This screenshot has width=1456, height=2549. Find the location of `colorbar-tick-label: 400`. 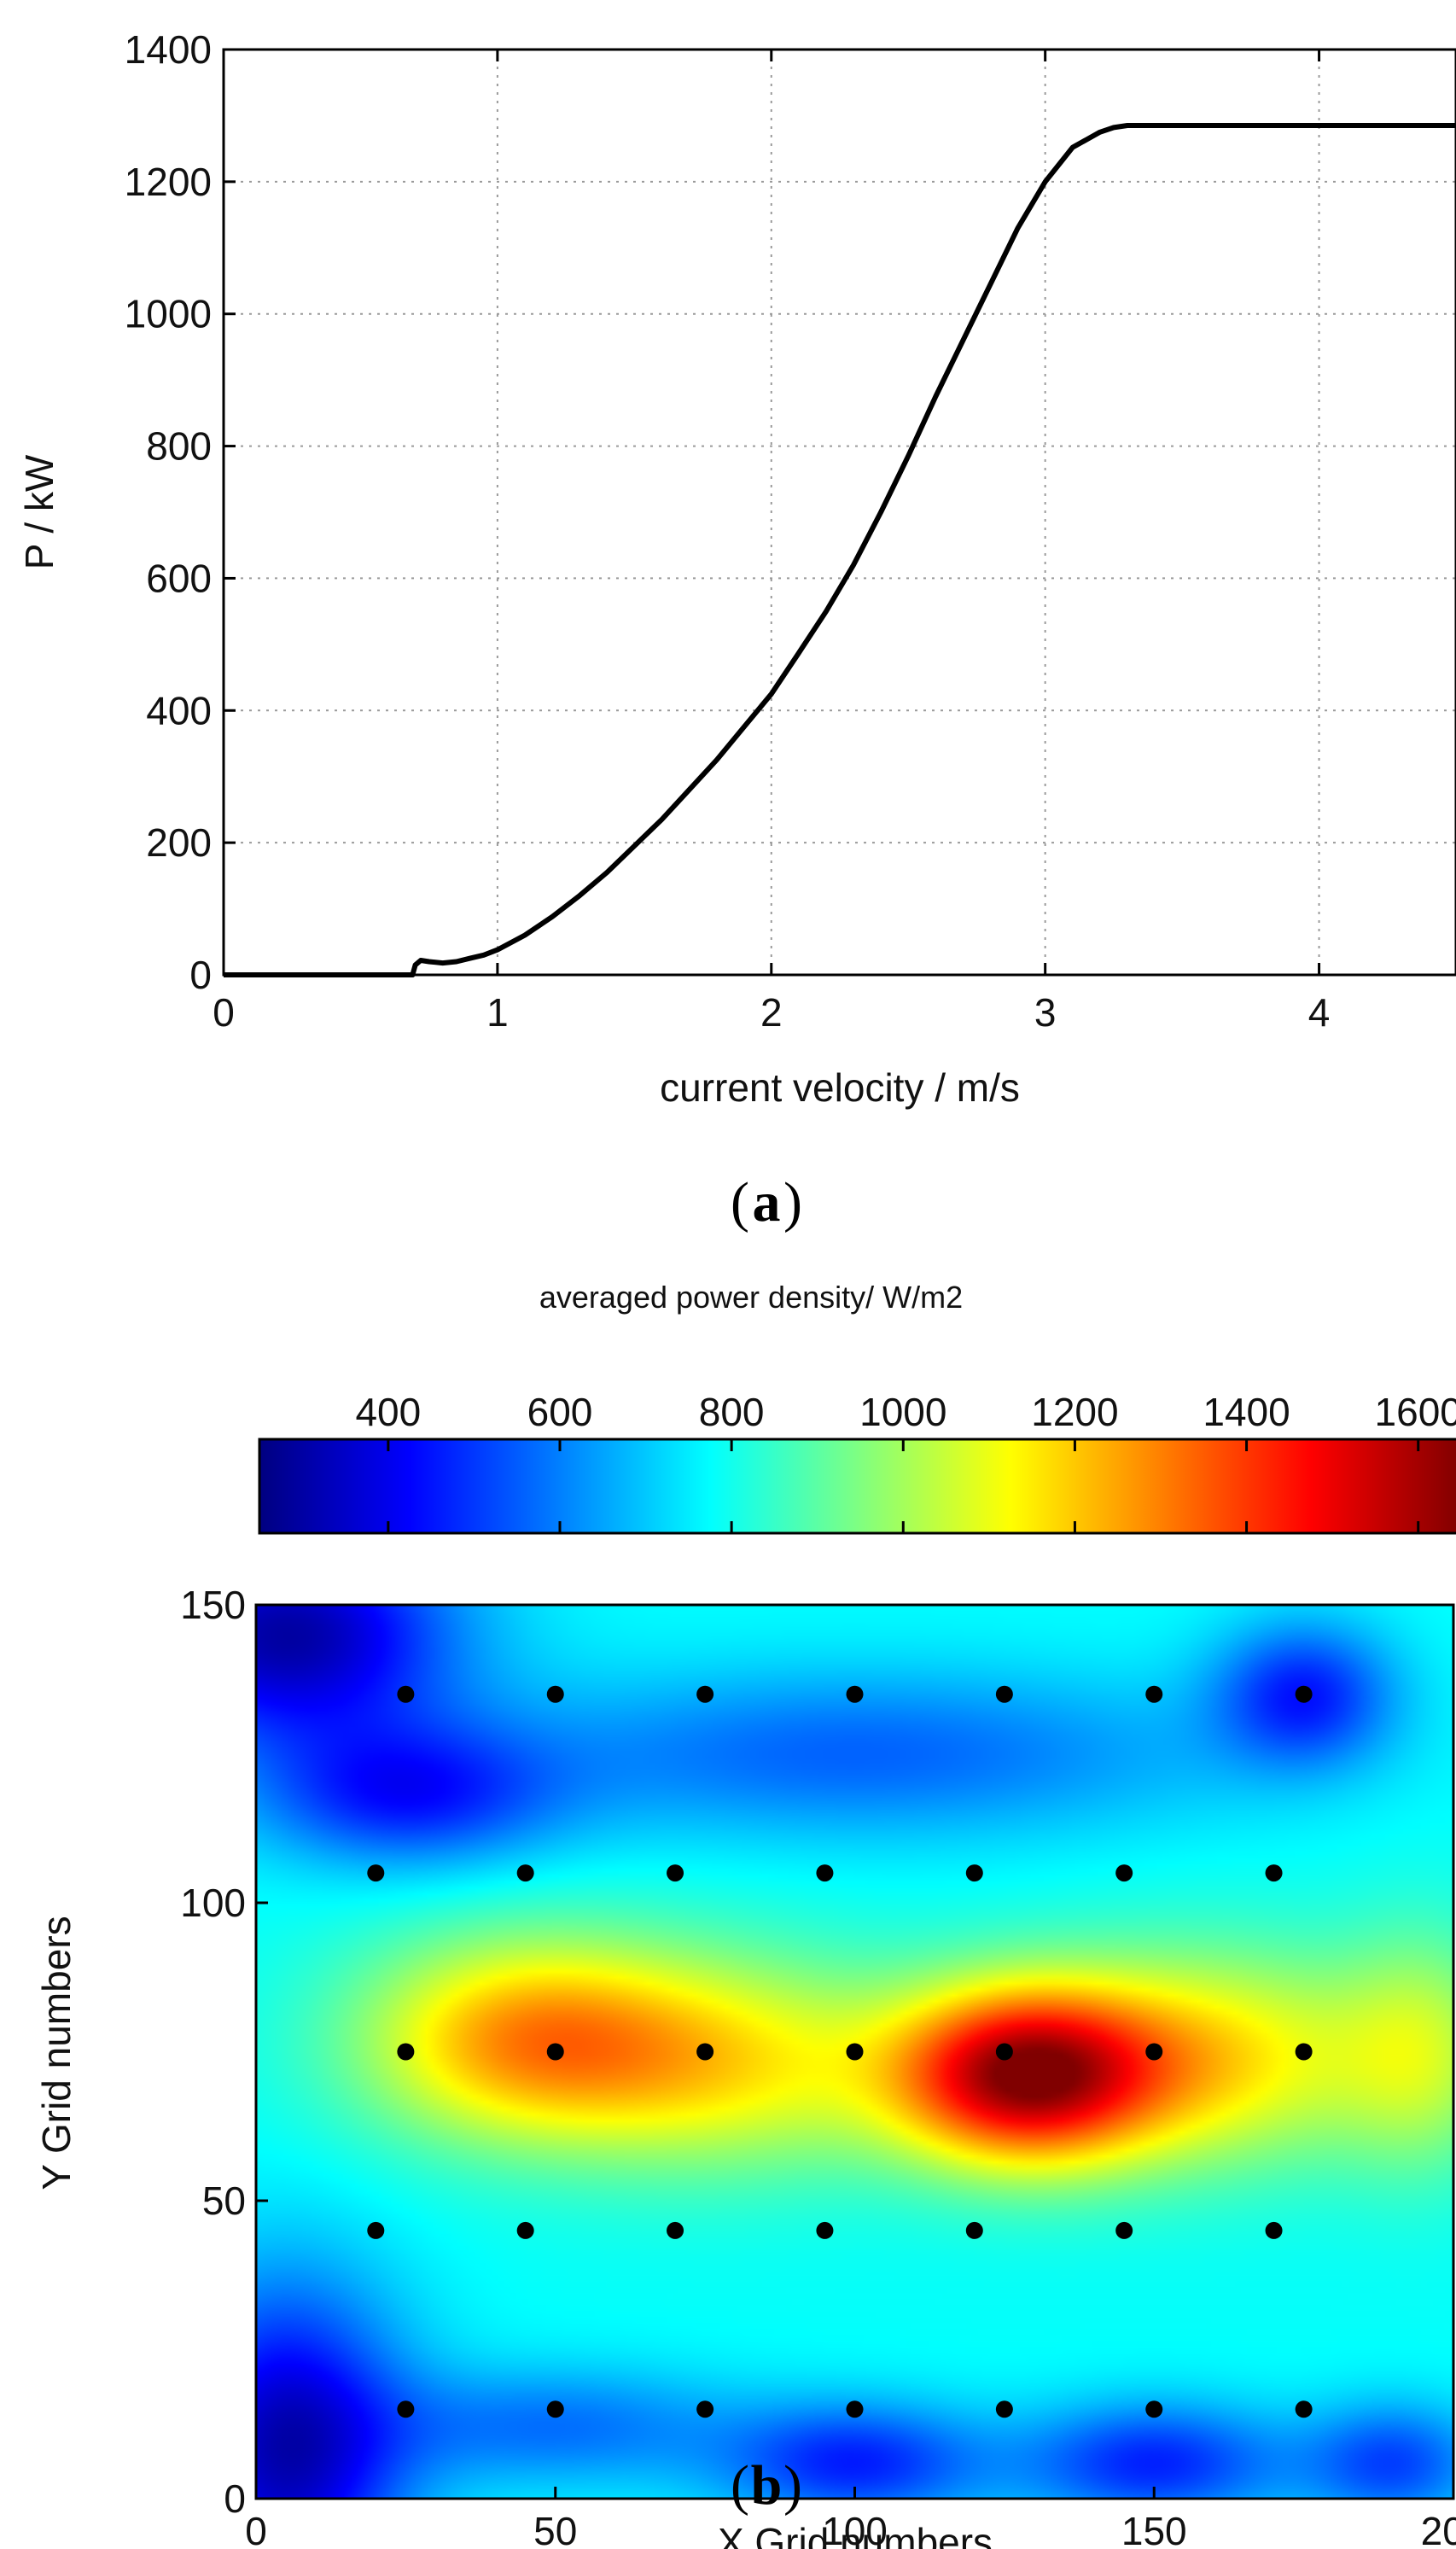

colorbar-tick-label: 400 is located at coordinates (388, 1412).